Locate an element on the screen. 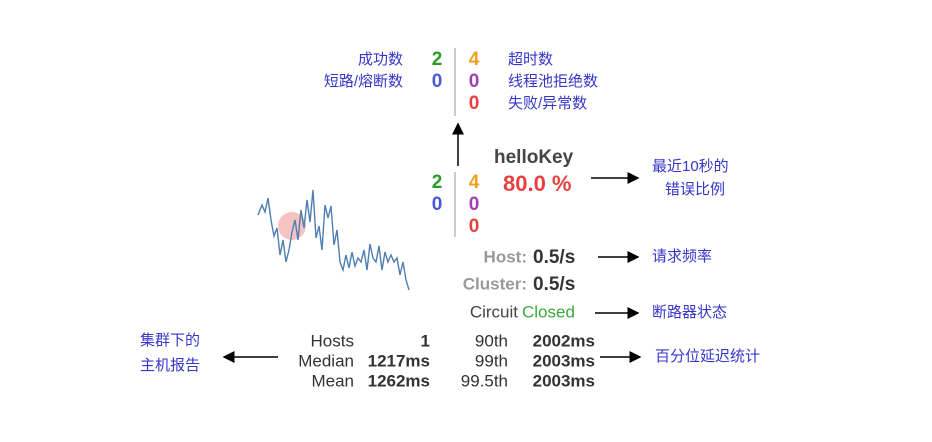 The width and height of the screenshot is (932, 442). stat-label: Mean is located at coordinates (332, 380).